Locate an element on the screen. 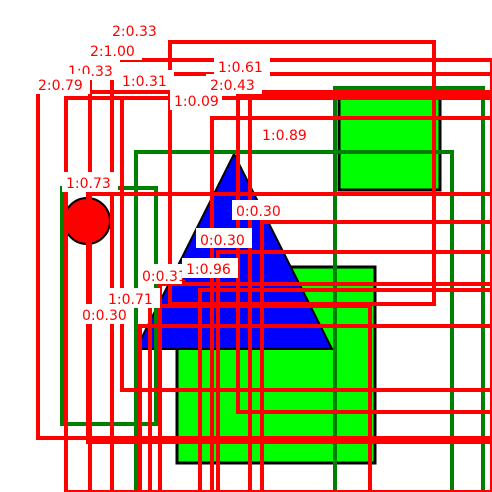 The image size is (492, 492). score-label: 2:1.00 is located at coordinates (114, 50).